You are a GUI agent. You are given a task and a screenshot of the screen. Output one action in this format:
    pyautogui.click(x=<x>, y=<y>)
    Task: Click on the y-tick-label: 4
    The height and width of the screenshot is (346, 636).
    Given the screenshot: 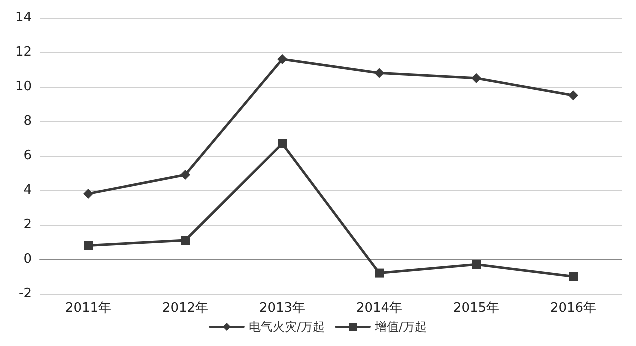 What is the action you would take?
    pyautogui.click(x=28, y=190)
    